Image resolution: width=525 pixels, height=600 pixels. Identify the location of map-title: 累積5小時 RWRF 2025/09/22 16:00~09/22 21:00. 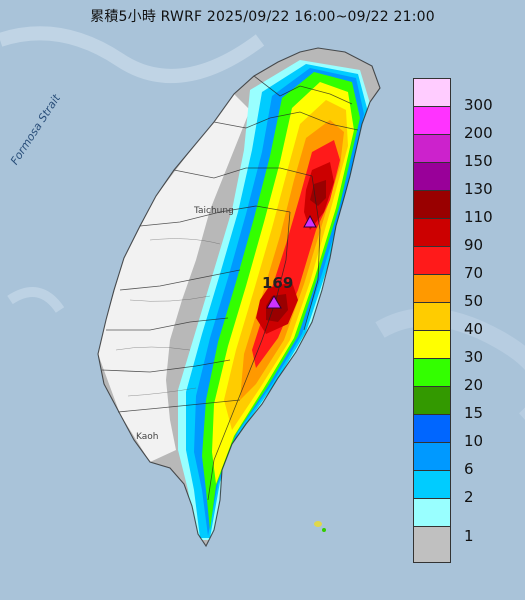
(262, 17).